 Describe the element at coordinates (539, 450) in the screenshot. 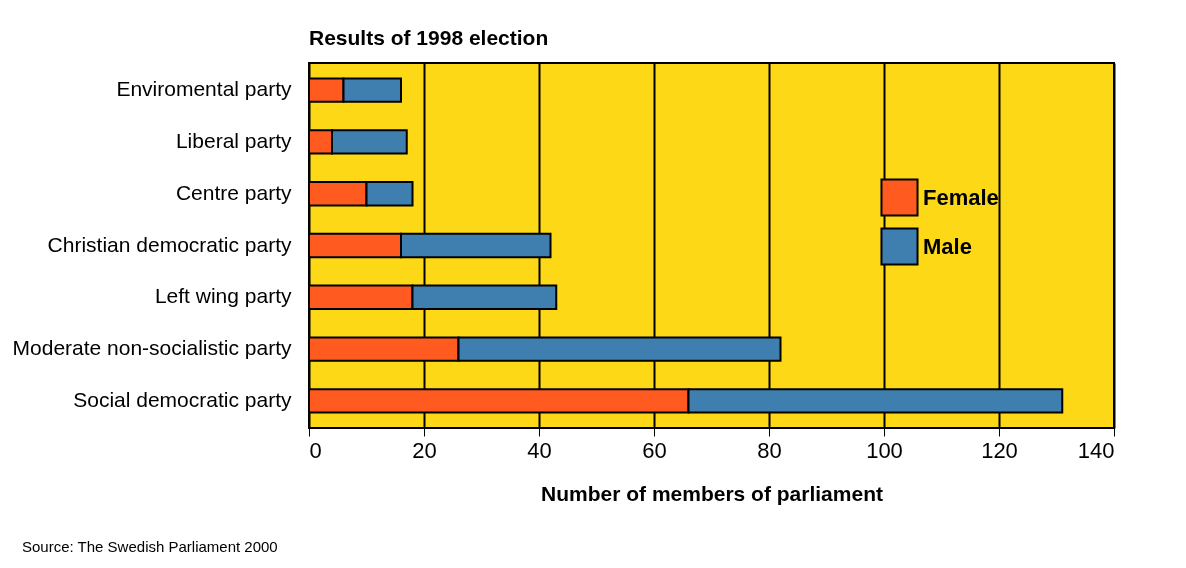

I see `x-tick-label: 40` at that location.